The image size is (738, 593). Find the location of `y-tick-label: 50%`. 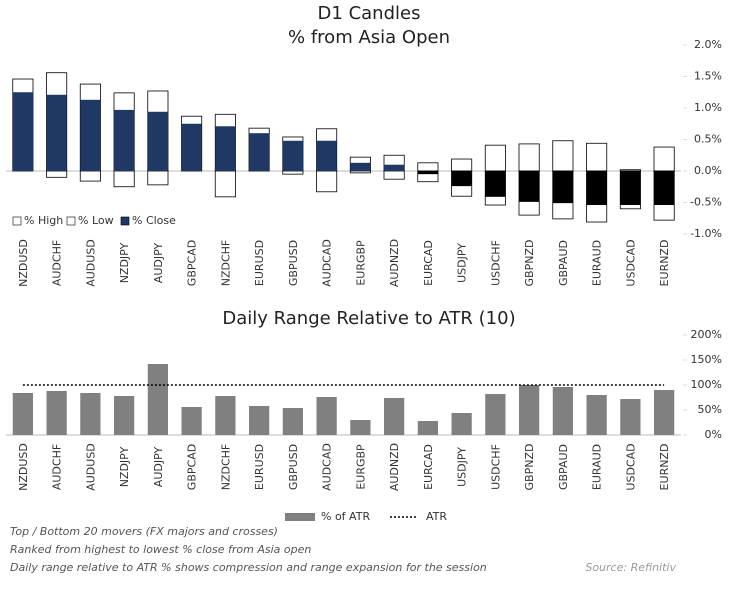

y-tick-label: 50% is located at coordinates (710, 409).